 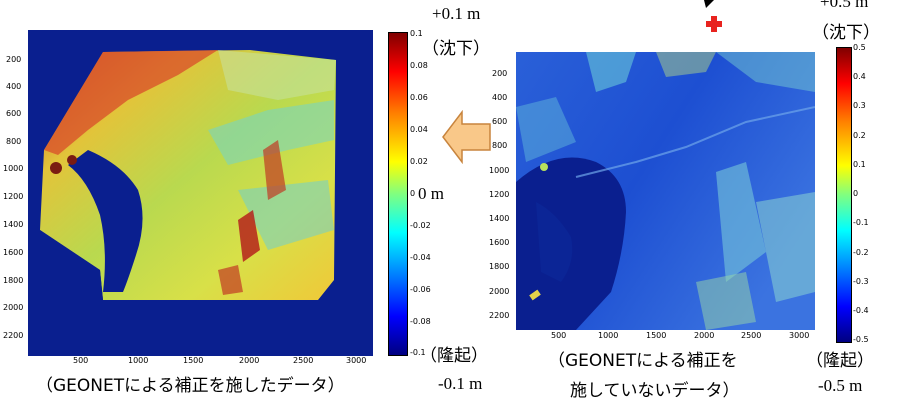 I want to click on left-x-tick: 1500, so click(x=193, y=360).